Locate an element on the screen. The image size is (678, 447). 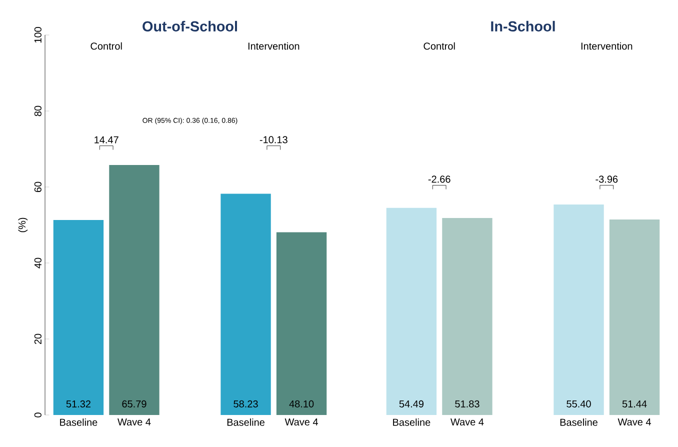
data-label: 51.44 is located at coordinates (634, 404).